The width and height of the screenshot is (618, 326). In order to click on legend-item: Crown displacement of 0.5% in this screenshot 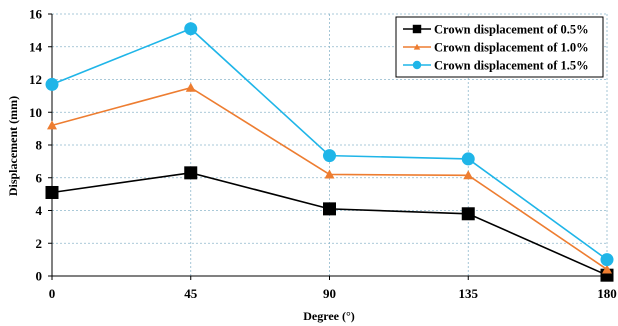, I will do `click(496, 30)`.